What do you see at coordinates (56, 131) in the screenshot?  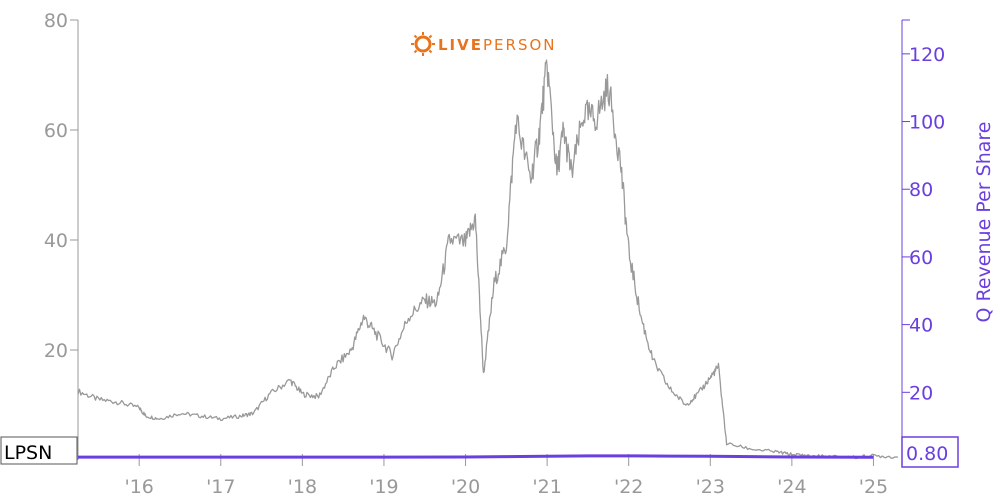 I see `y-left-tick-label: 60` at bounding box center [56, 131].